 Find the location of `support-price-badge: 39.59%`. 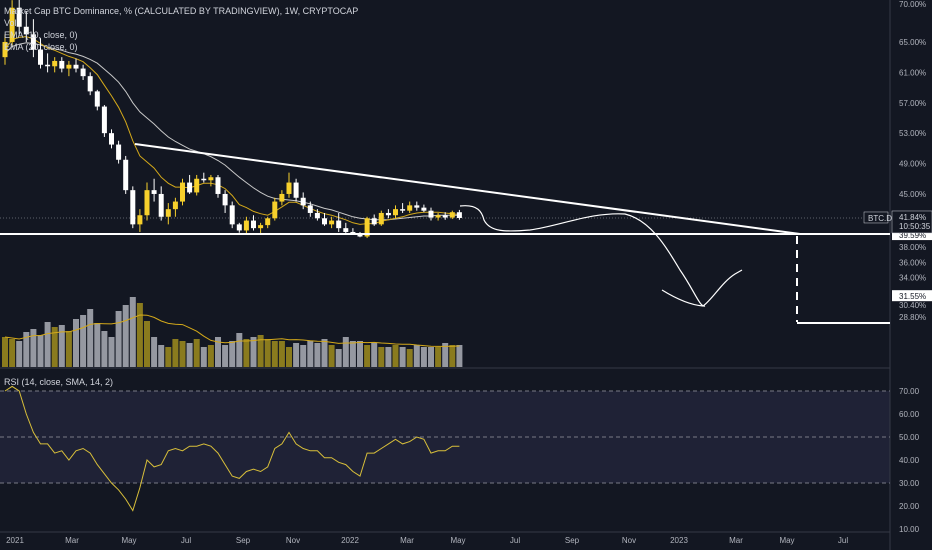

support-price-badge: 39.59% is located at coordinates (912, 235).